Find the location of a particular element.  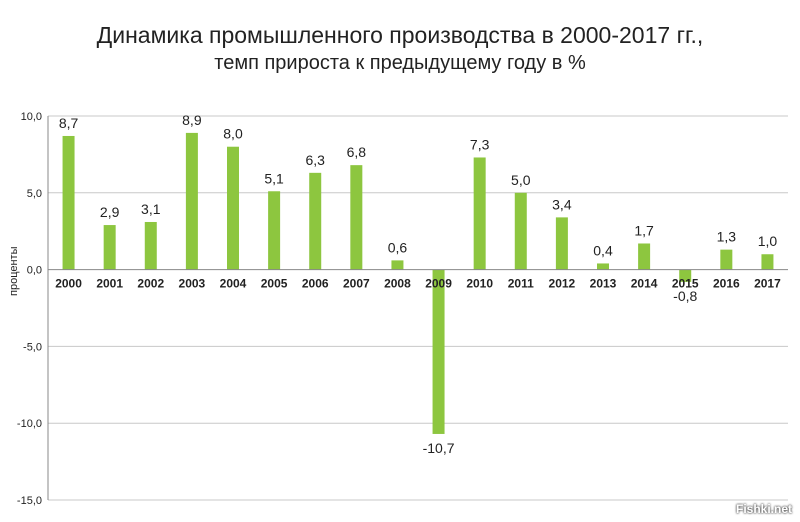

data-label-2010: 7,3 is located at coordinates (480, 144).